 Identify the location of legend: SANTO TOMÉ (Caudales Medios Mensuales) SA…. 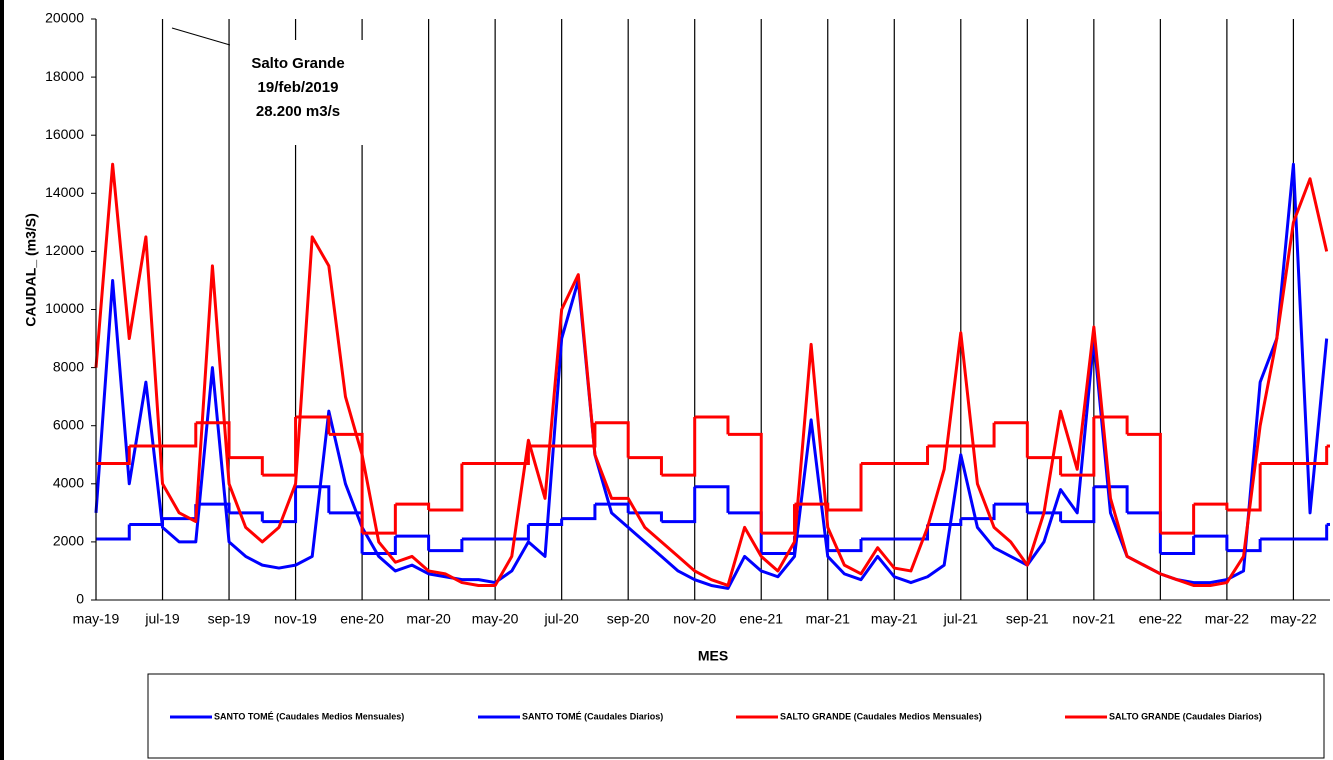
(716, 716).